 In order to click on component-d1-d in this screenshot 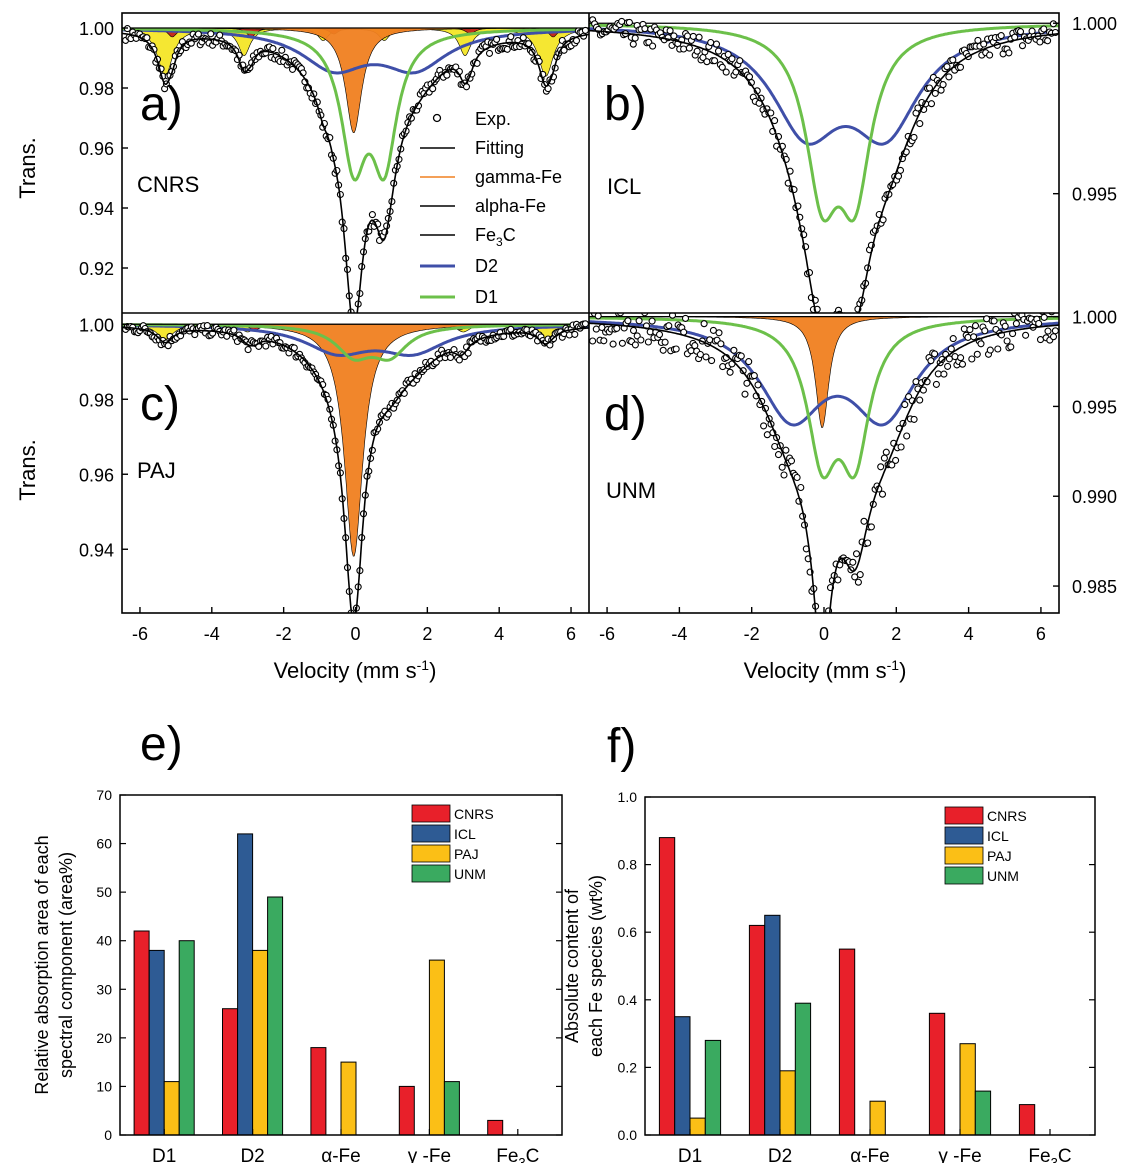, I will do `click(824, 398)`.